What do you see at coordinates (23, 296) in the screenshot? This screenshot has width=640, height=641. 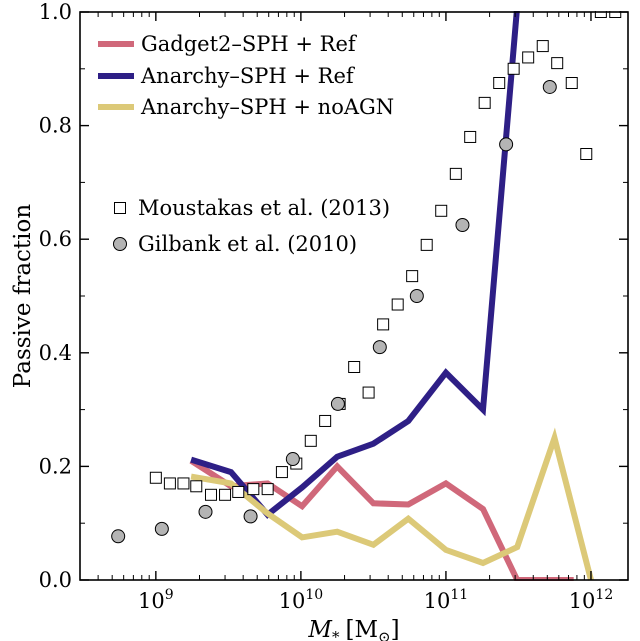 I see `y-axis-label: Passive fraction` at bounding box center [23, 296].